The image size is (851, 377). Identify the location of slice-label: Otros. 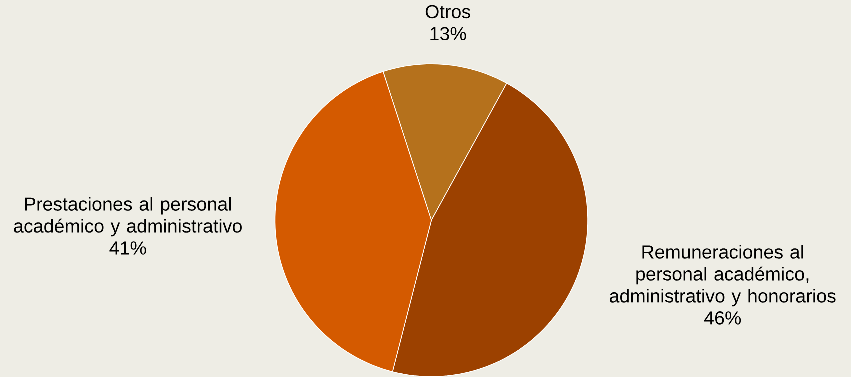
(448, 11).